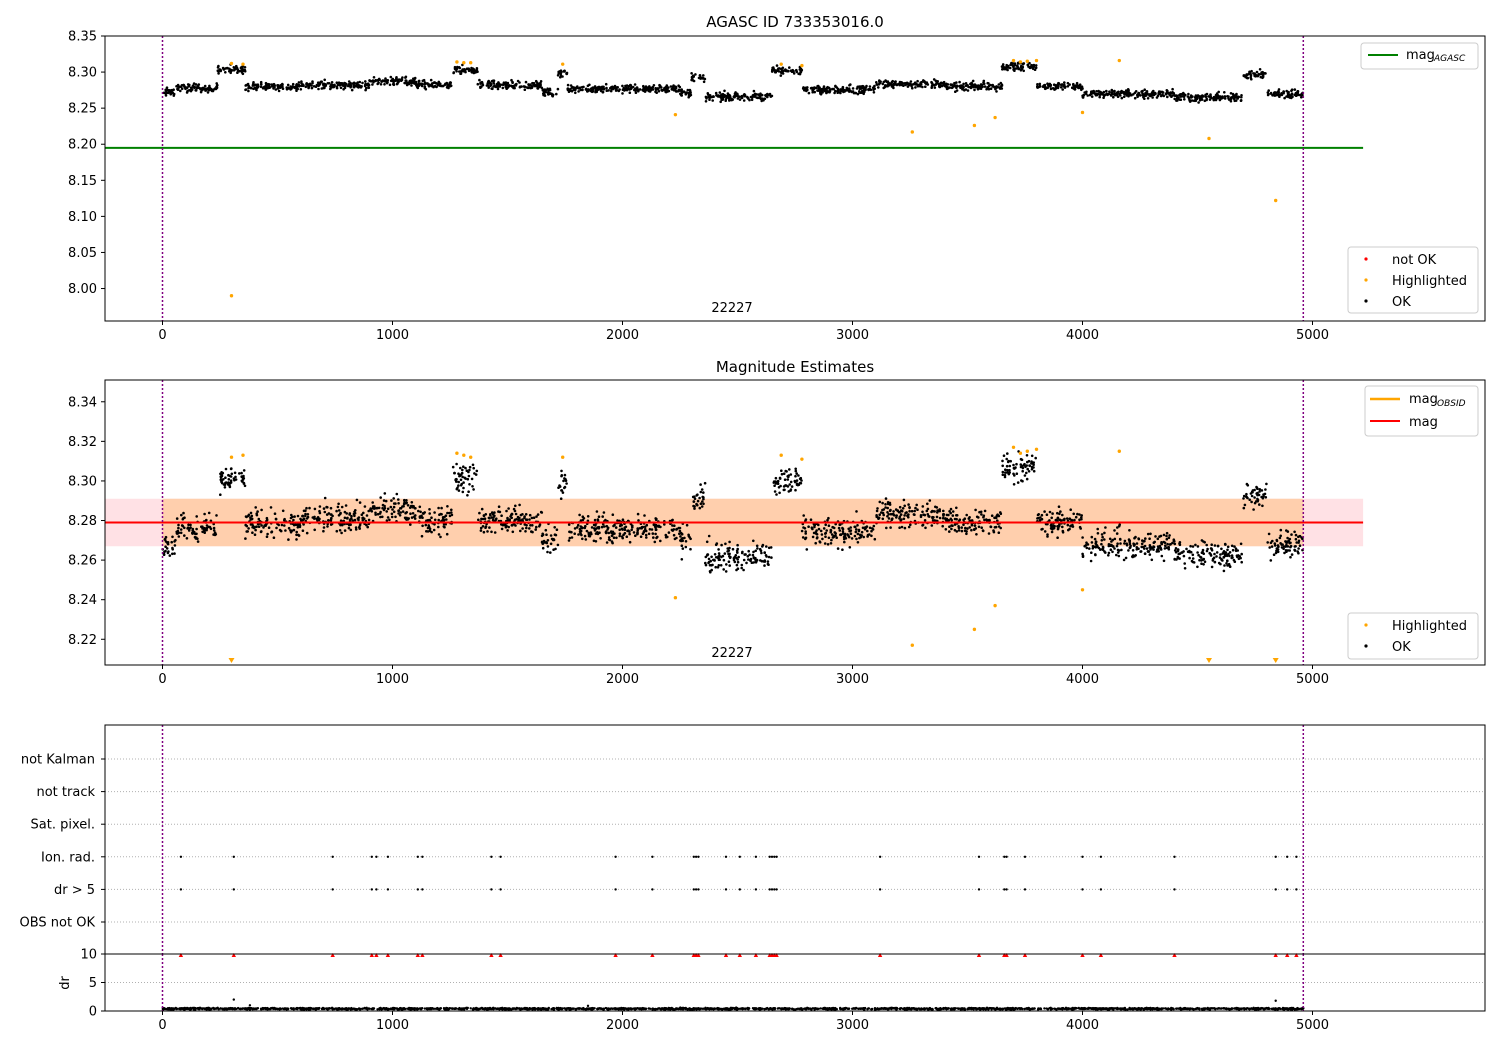  What do you see at coordinates (82, 181) in the screenshot?
I see `y-tick-label: 8.15` at bounding box center [82, 181].